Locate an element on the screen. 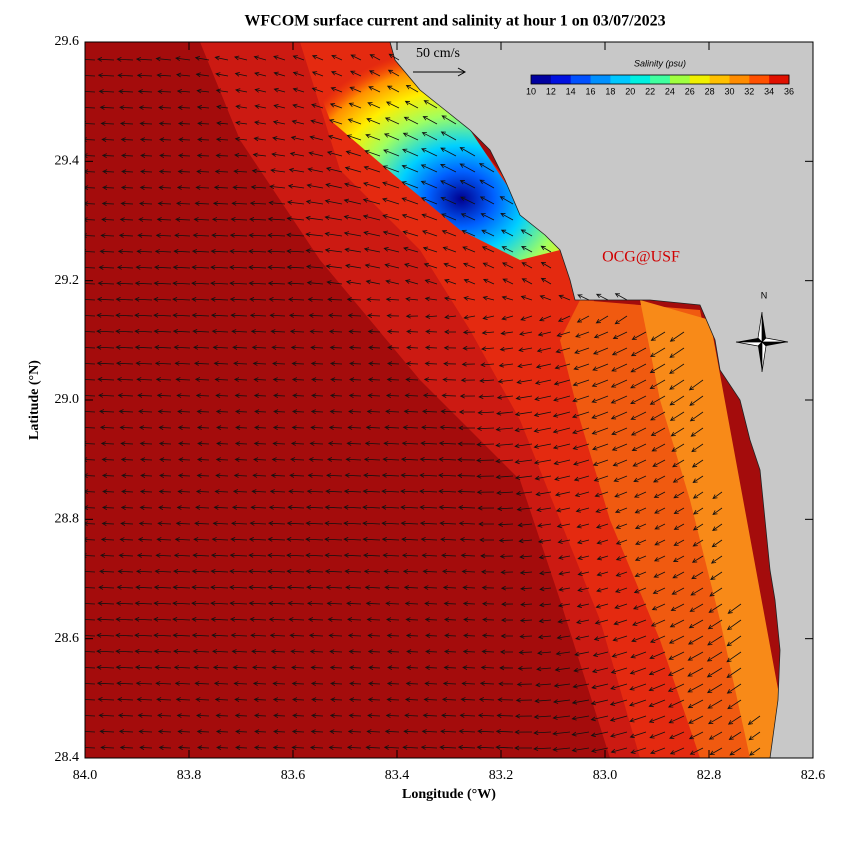  y-tick-label: 28.6 is located at coordinates (67, 638).